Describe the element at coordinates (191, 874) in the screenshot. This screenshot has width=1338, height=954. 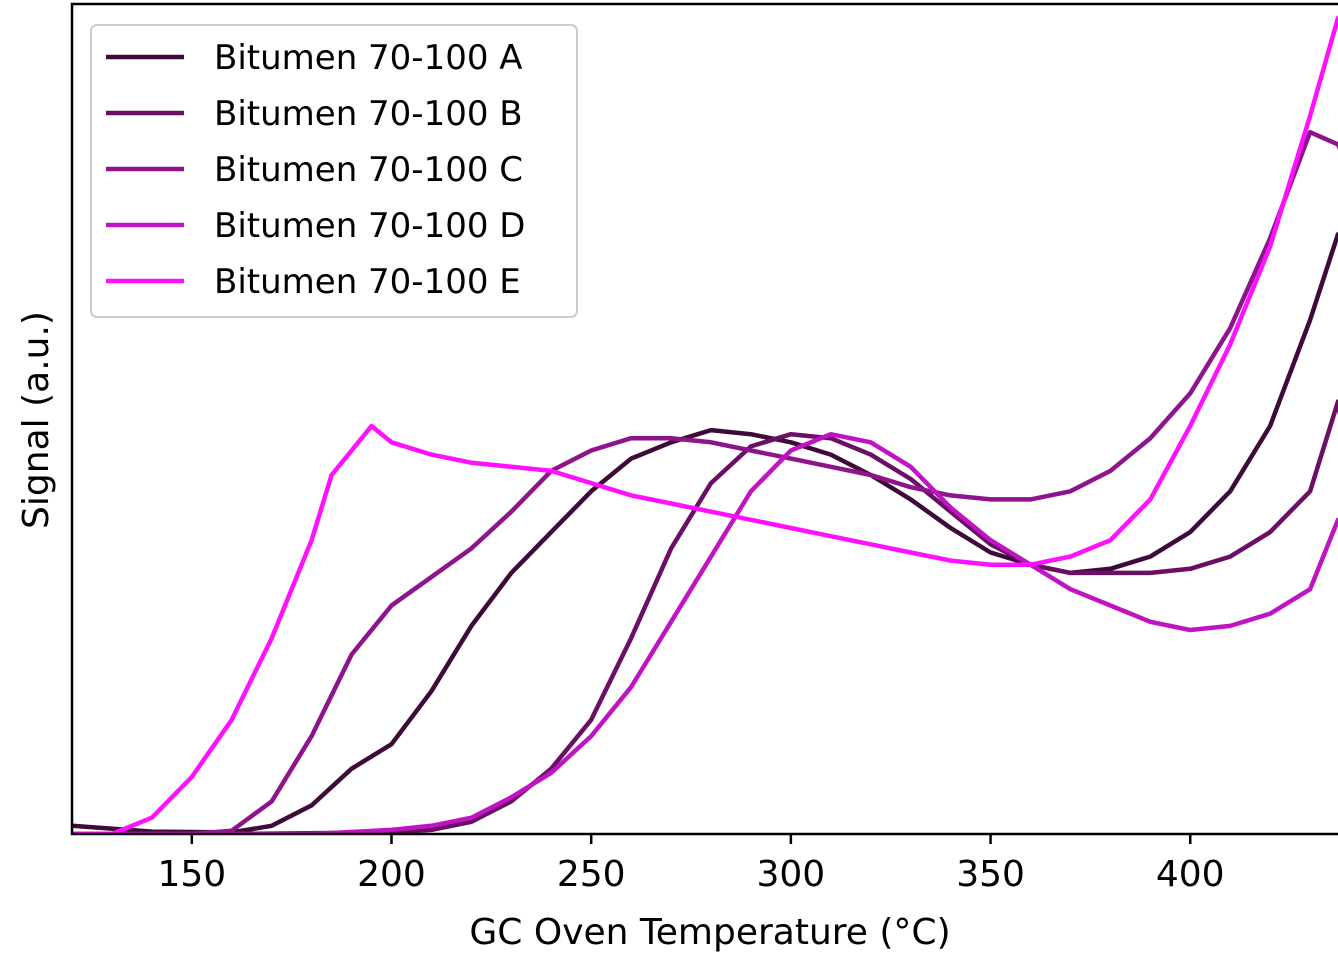
I see `x-tick-label-150: 150` at that location.